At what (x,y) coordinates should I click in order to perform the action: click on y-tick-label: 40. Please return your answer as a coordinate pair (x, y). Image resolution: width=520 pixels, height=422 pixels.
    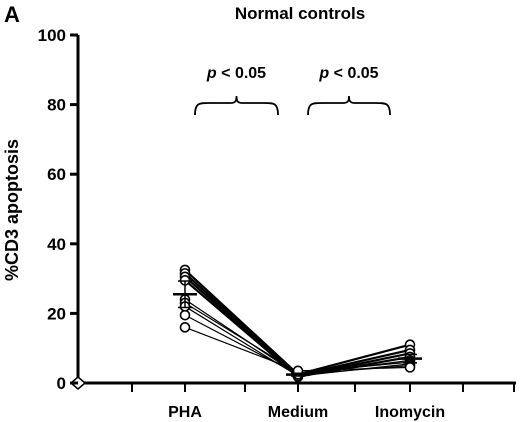
    Looking at the image, I should click on (56, 244).